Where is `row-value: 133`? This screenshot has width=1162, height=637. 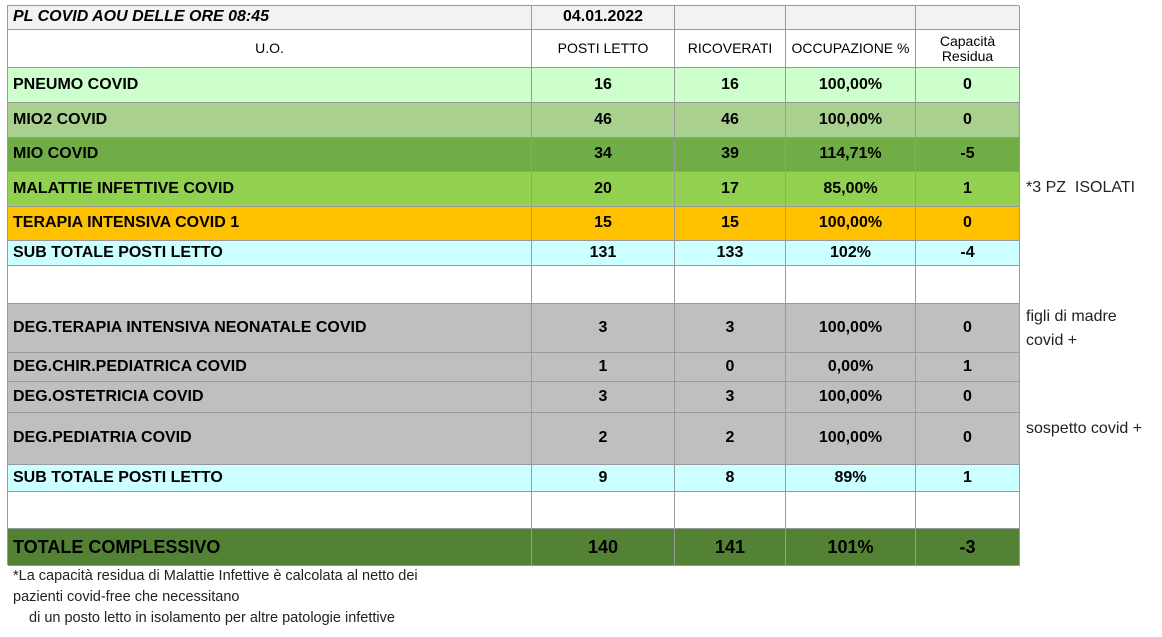 row-value: 133 is located at coordinates (730, 253).